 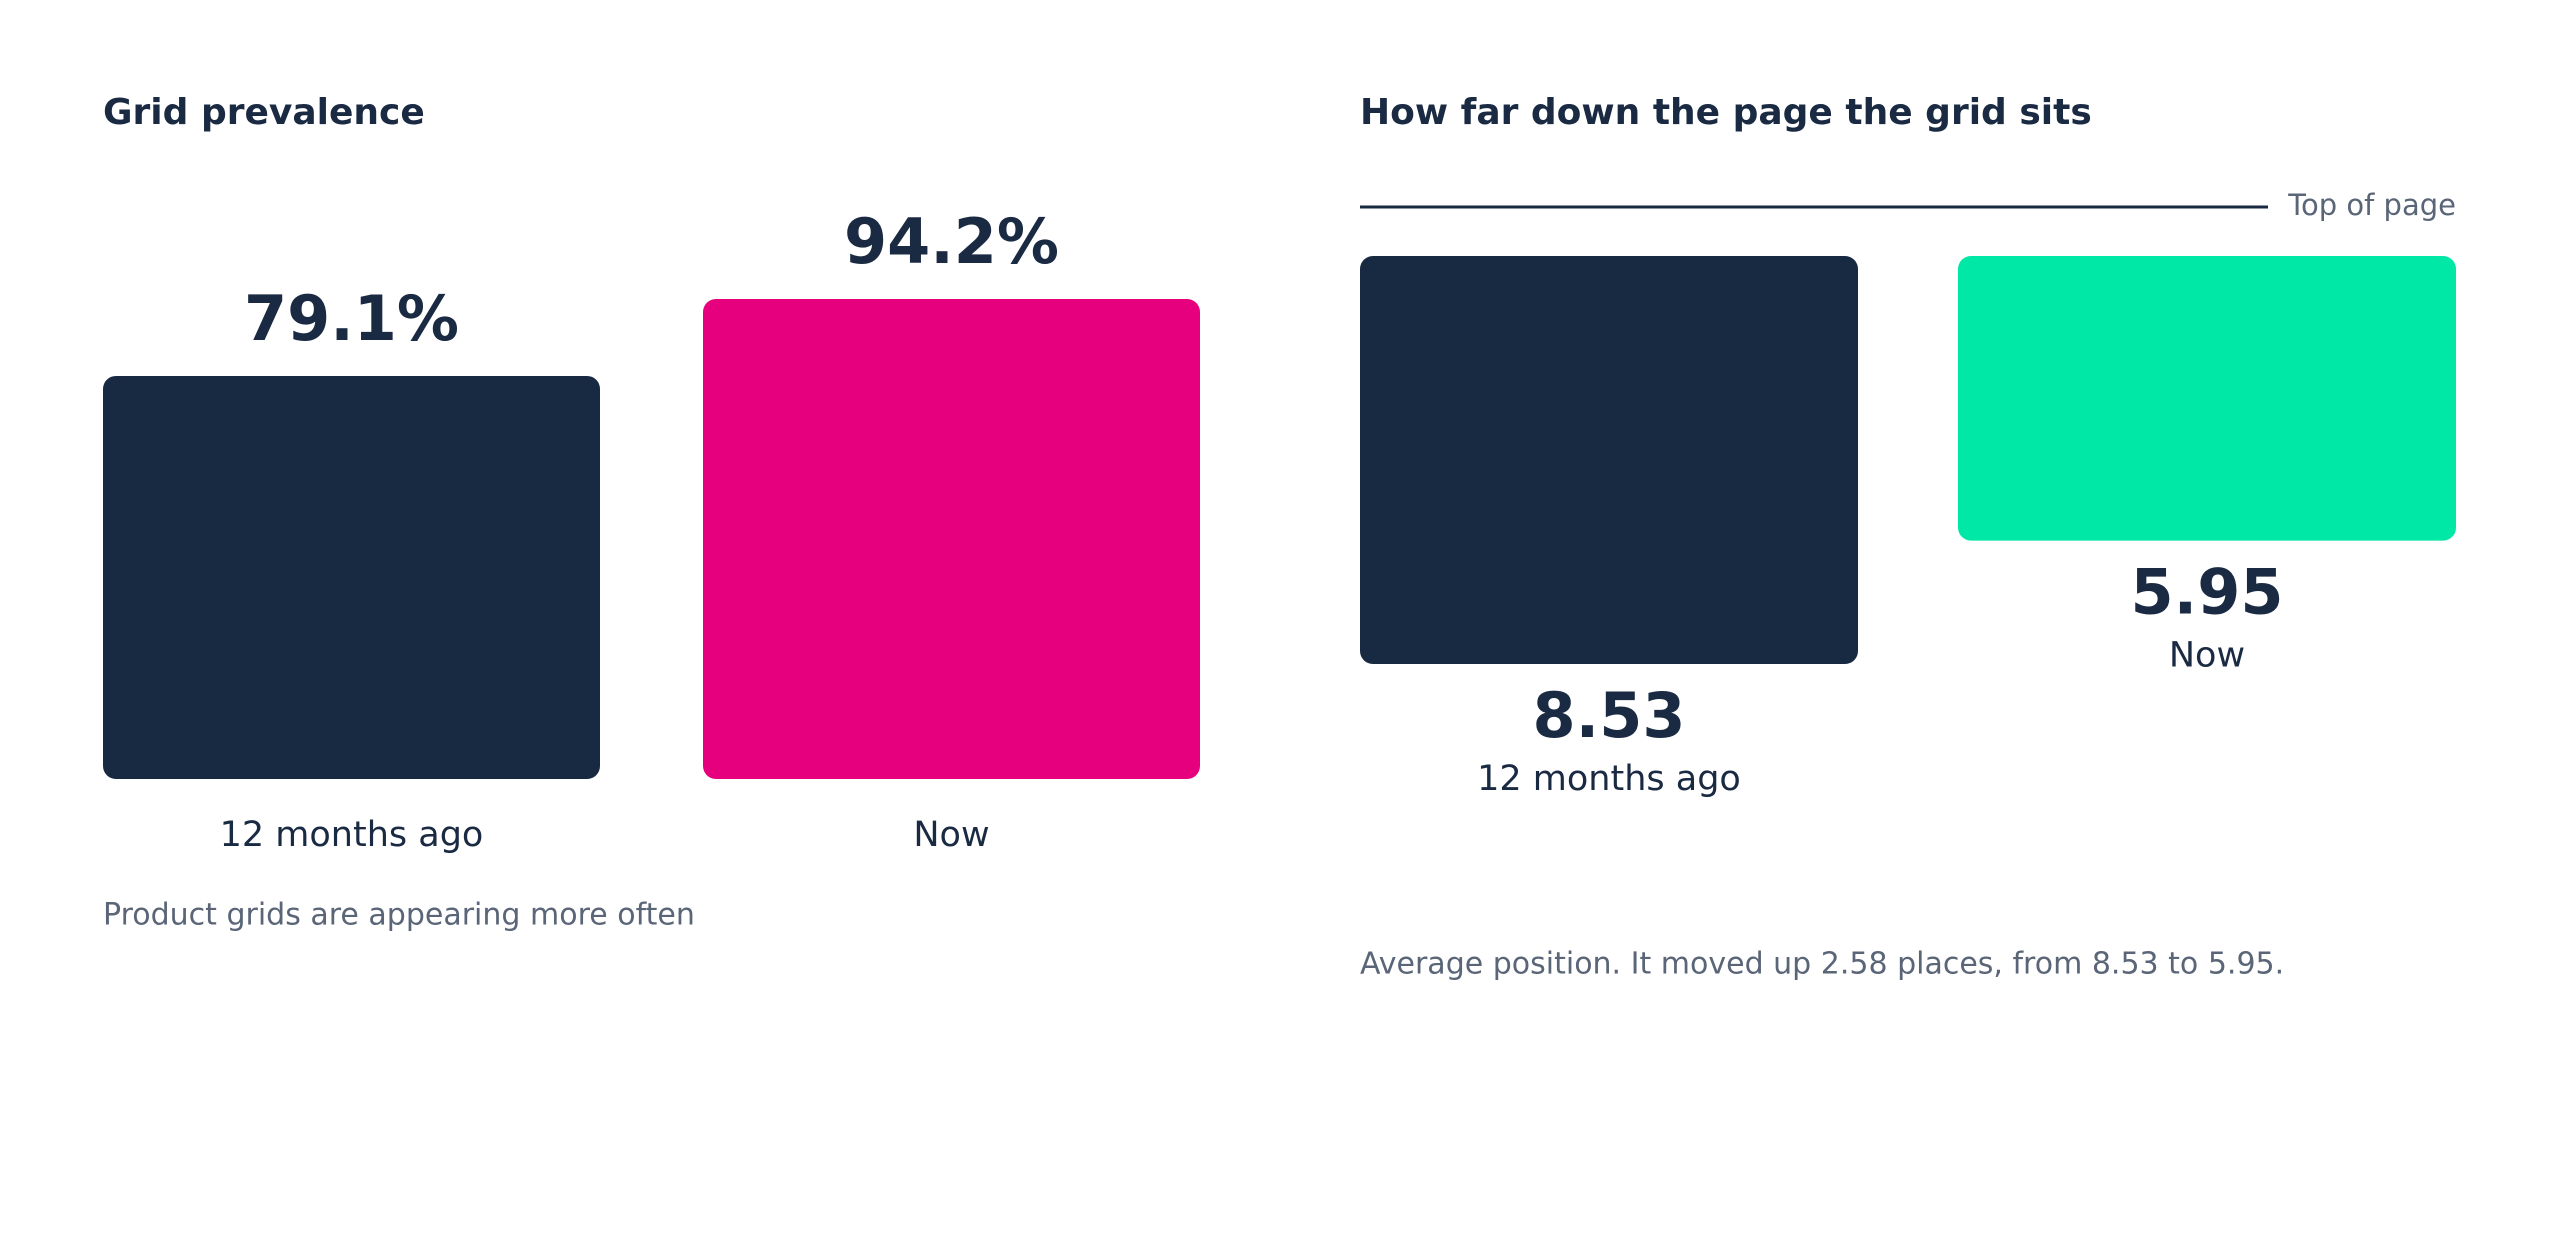 What do you see at coordinates (2371, 205) in the screenshot?
I see `annotation: Top of page` at bounding box center [2371, 205].